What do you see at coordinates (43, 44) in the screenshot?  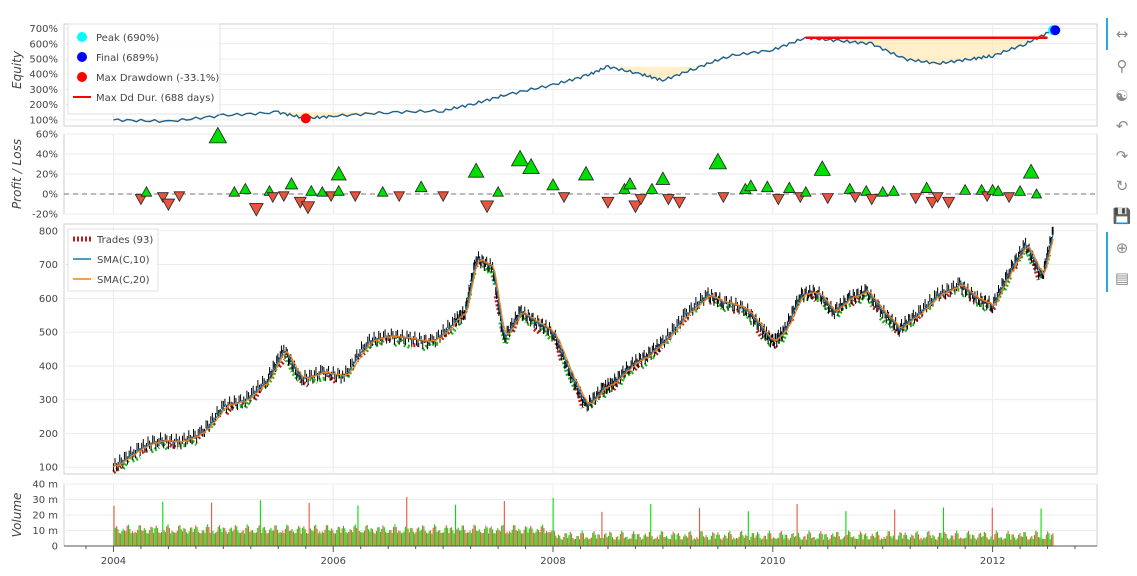 I see `equity-ytick-label: 600%` at bounding box center [43, 44].